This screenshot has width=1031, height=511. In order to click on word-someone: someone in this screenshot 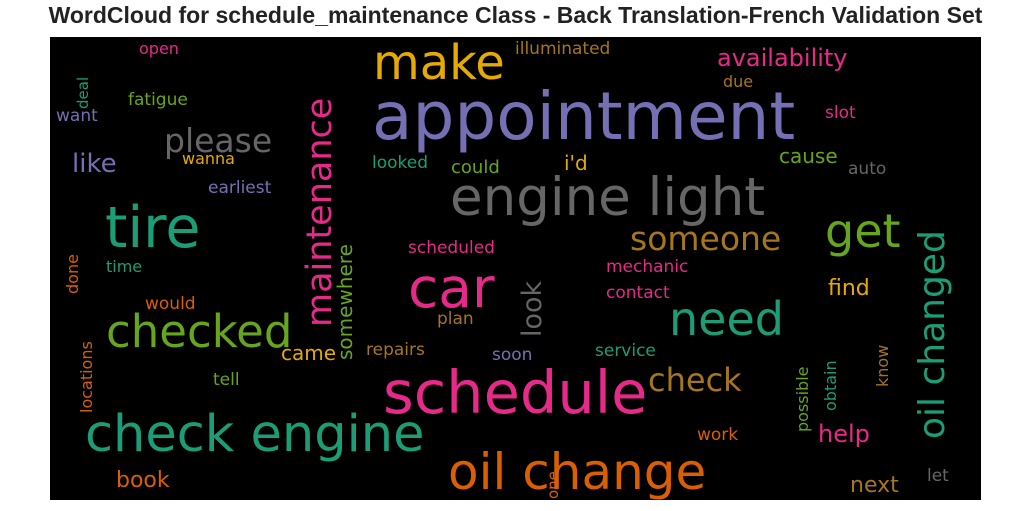, I will do `click(706, 238)`.